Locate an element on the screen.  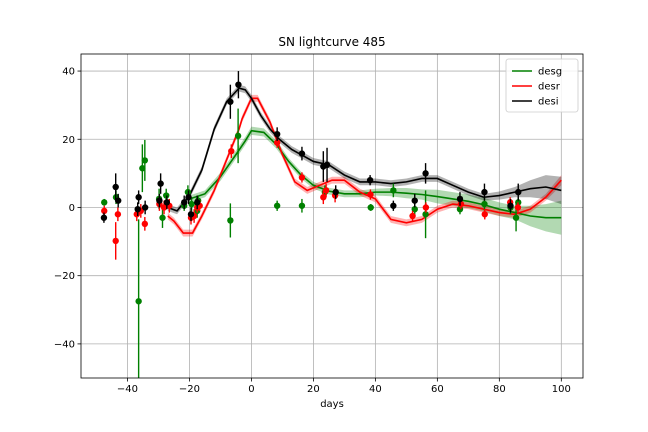
y-tick-label: −40 is located at coordinates (64, 344).